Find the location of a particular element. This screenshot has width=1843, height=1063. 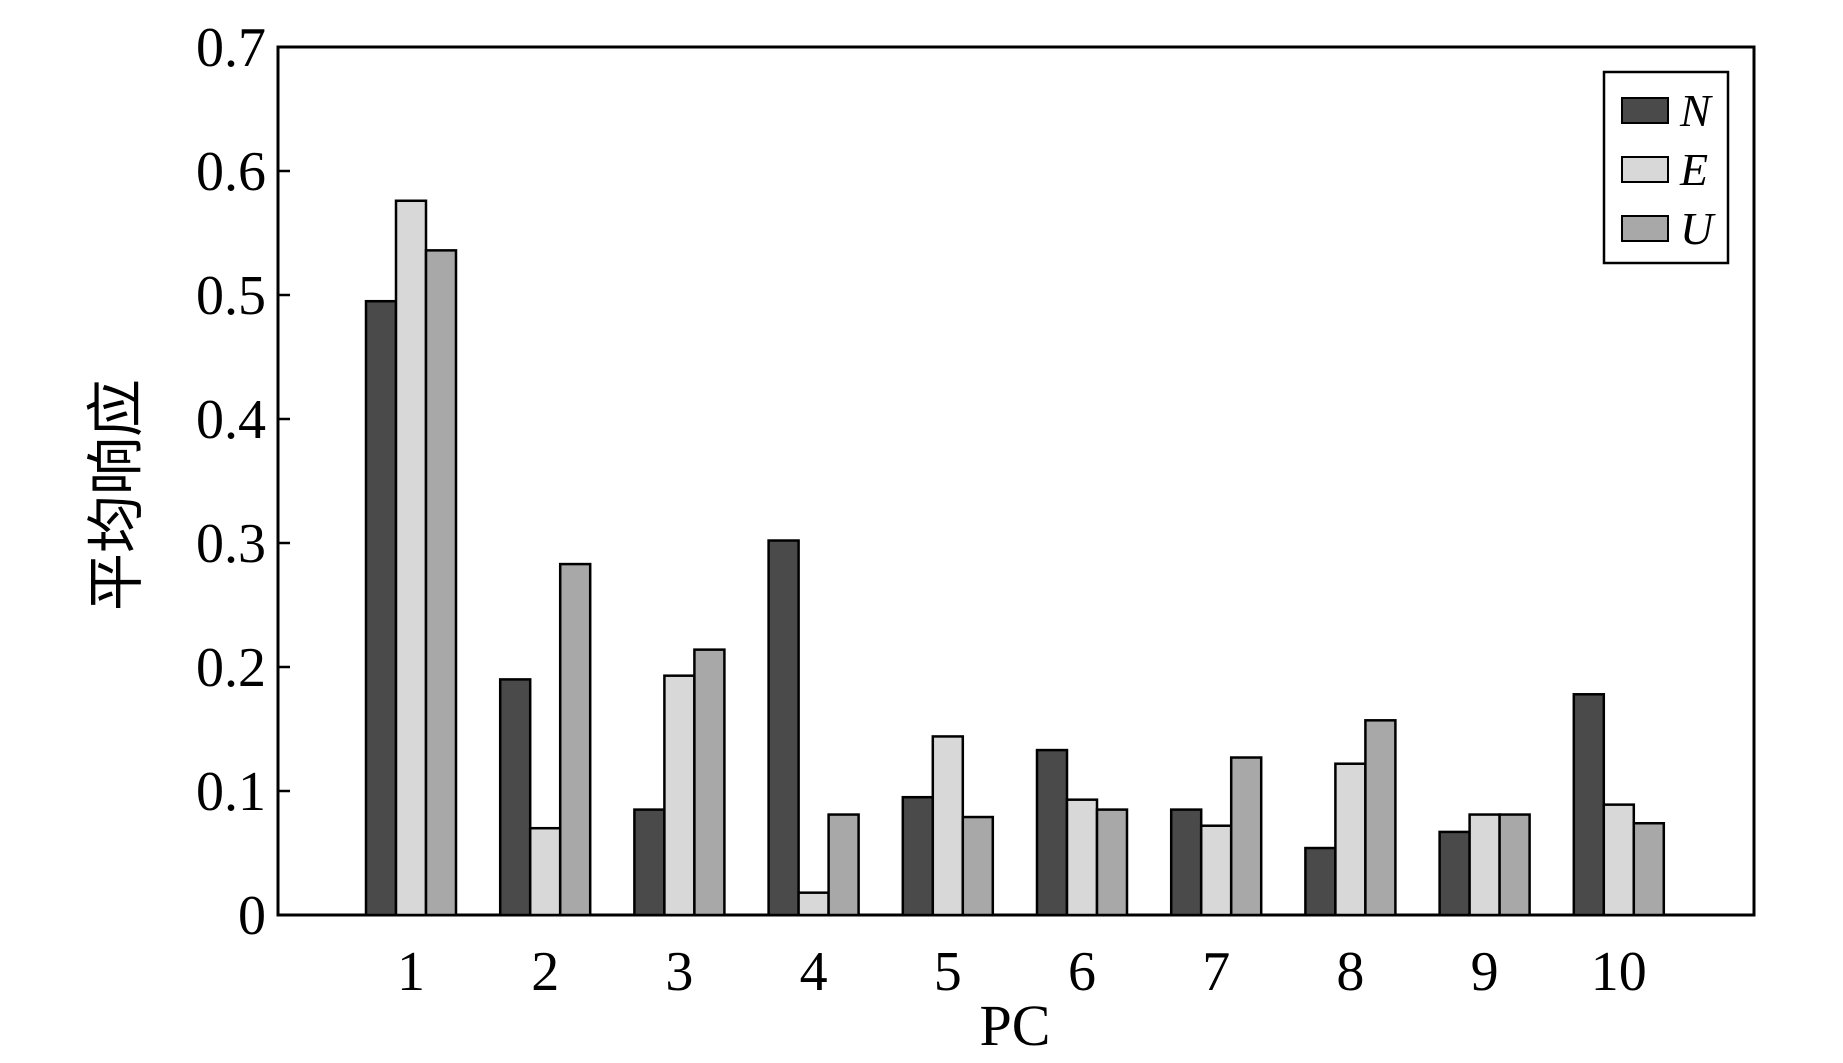

x-tick-label-2: 2 is located at coordinates (545, 972).